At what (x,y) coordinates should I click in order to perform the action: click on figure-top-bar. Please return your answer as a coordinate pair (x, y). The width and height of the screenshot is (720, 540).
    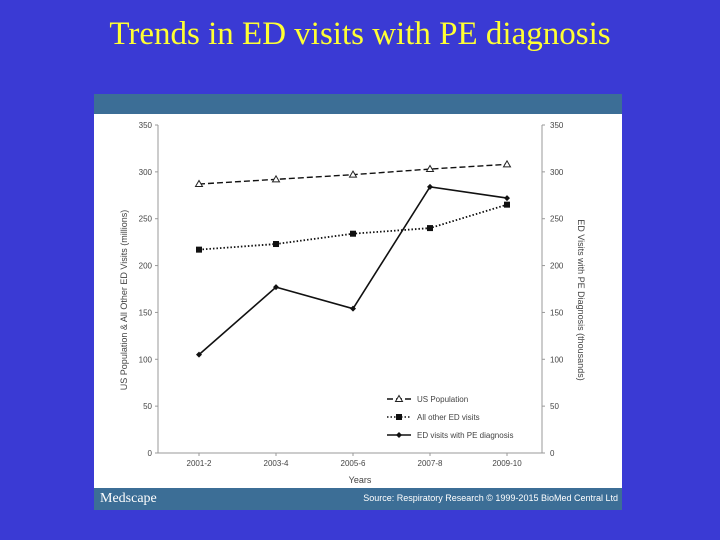
    Looking at the image, I should click on (358, 104).